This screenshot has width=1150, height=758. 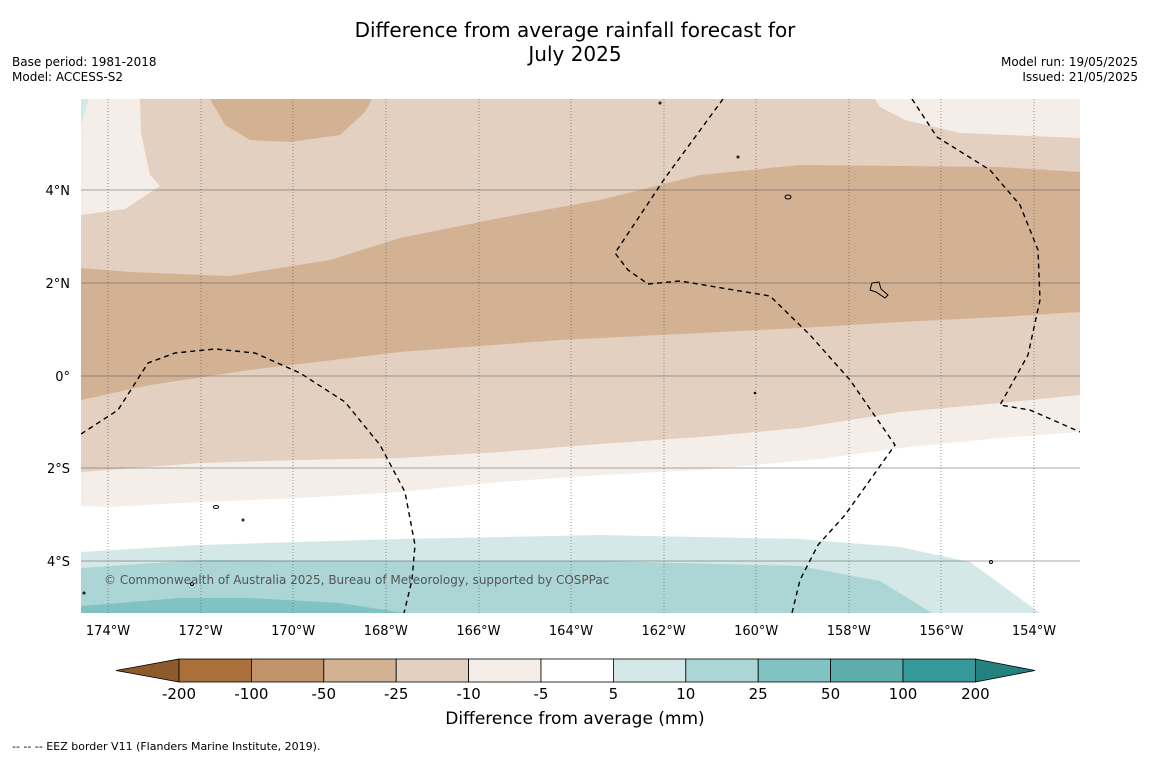 I want to click on contour-corner-wet, so click(x=85, y=112).